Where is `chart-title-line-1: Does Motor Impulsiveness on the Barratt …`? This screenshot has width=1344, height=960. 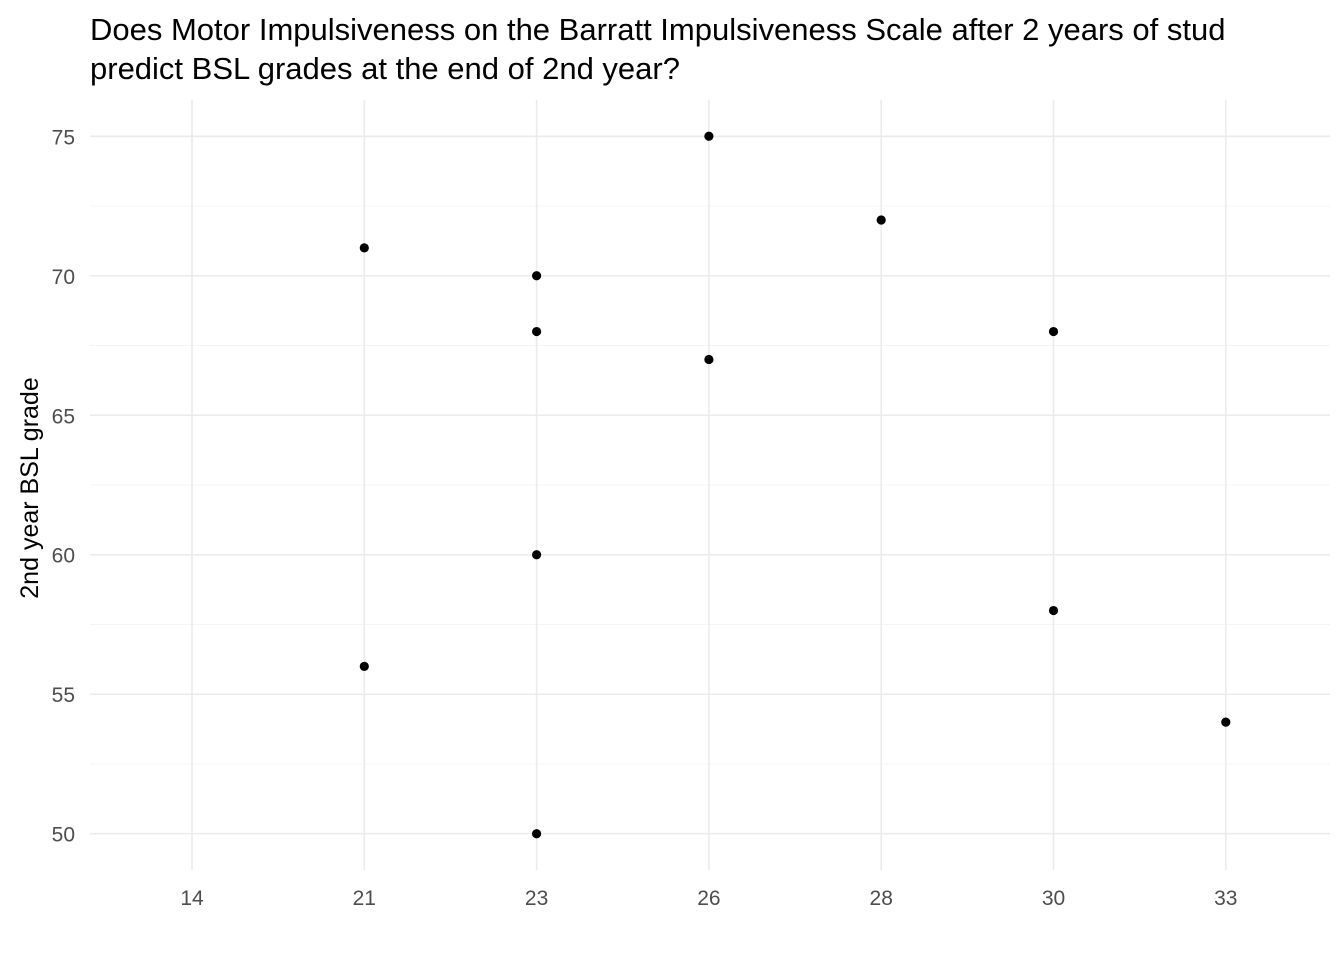 chart-title-line-1: Does Motor Impulsiveness on the Barratt … is located at coordinates (658, 29).